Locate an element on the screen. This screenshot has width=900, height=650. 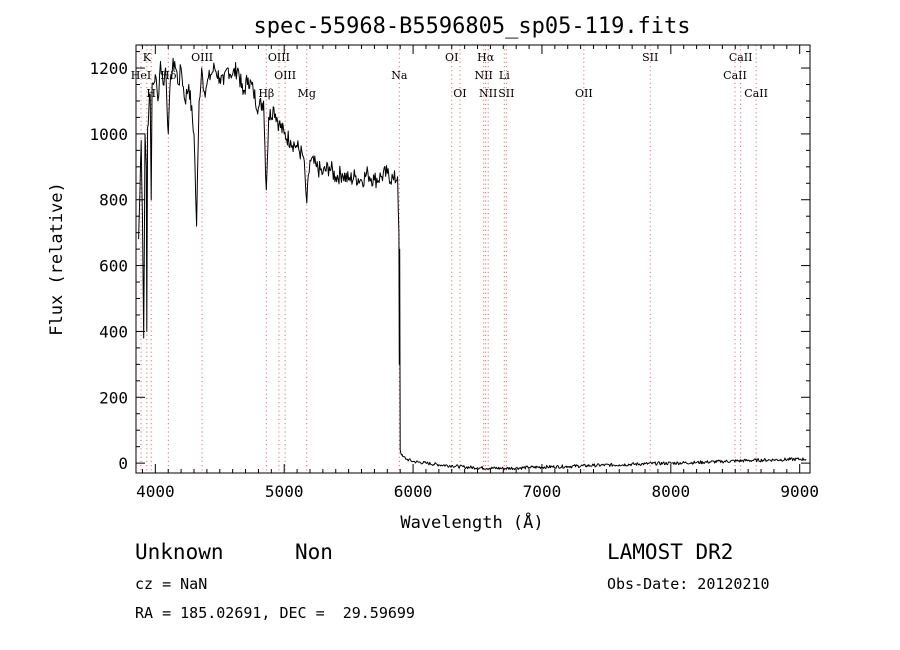
marker-label-7: Hβ is located at coordinates (266, 93).